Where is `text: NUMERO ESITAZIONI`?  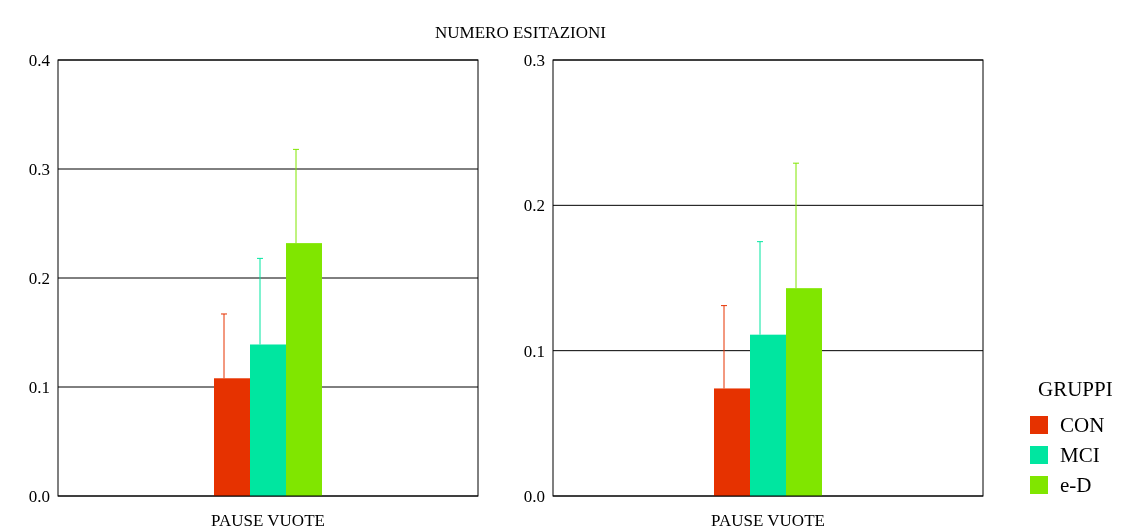
text: NUMERO ESITAZIONI is located at coordinates (521, 32).